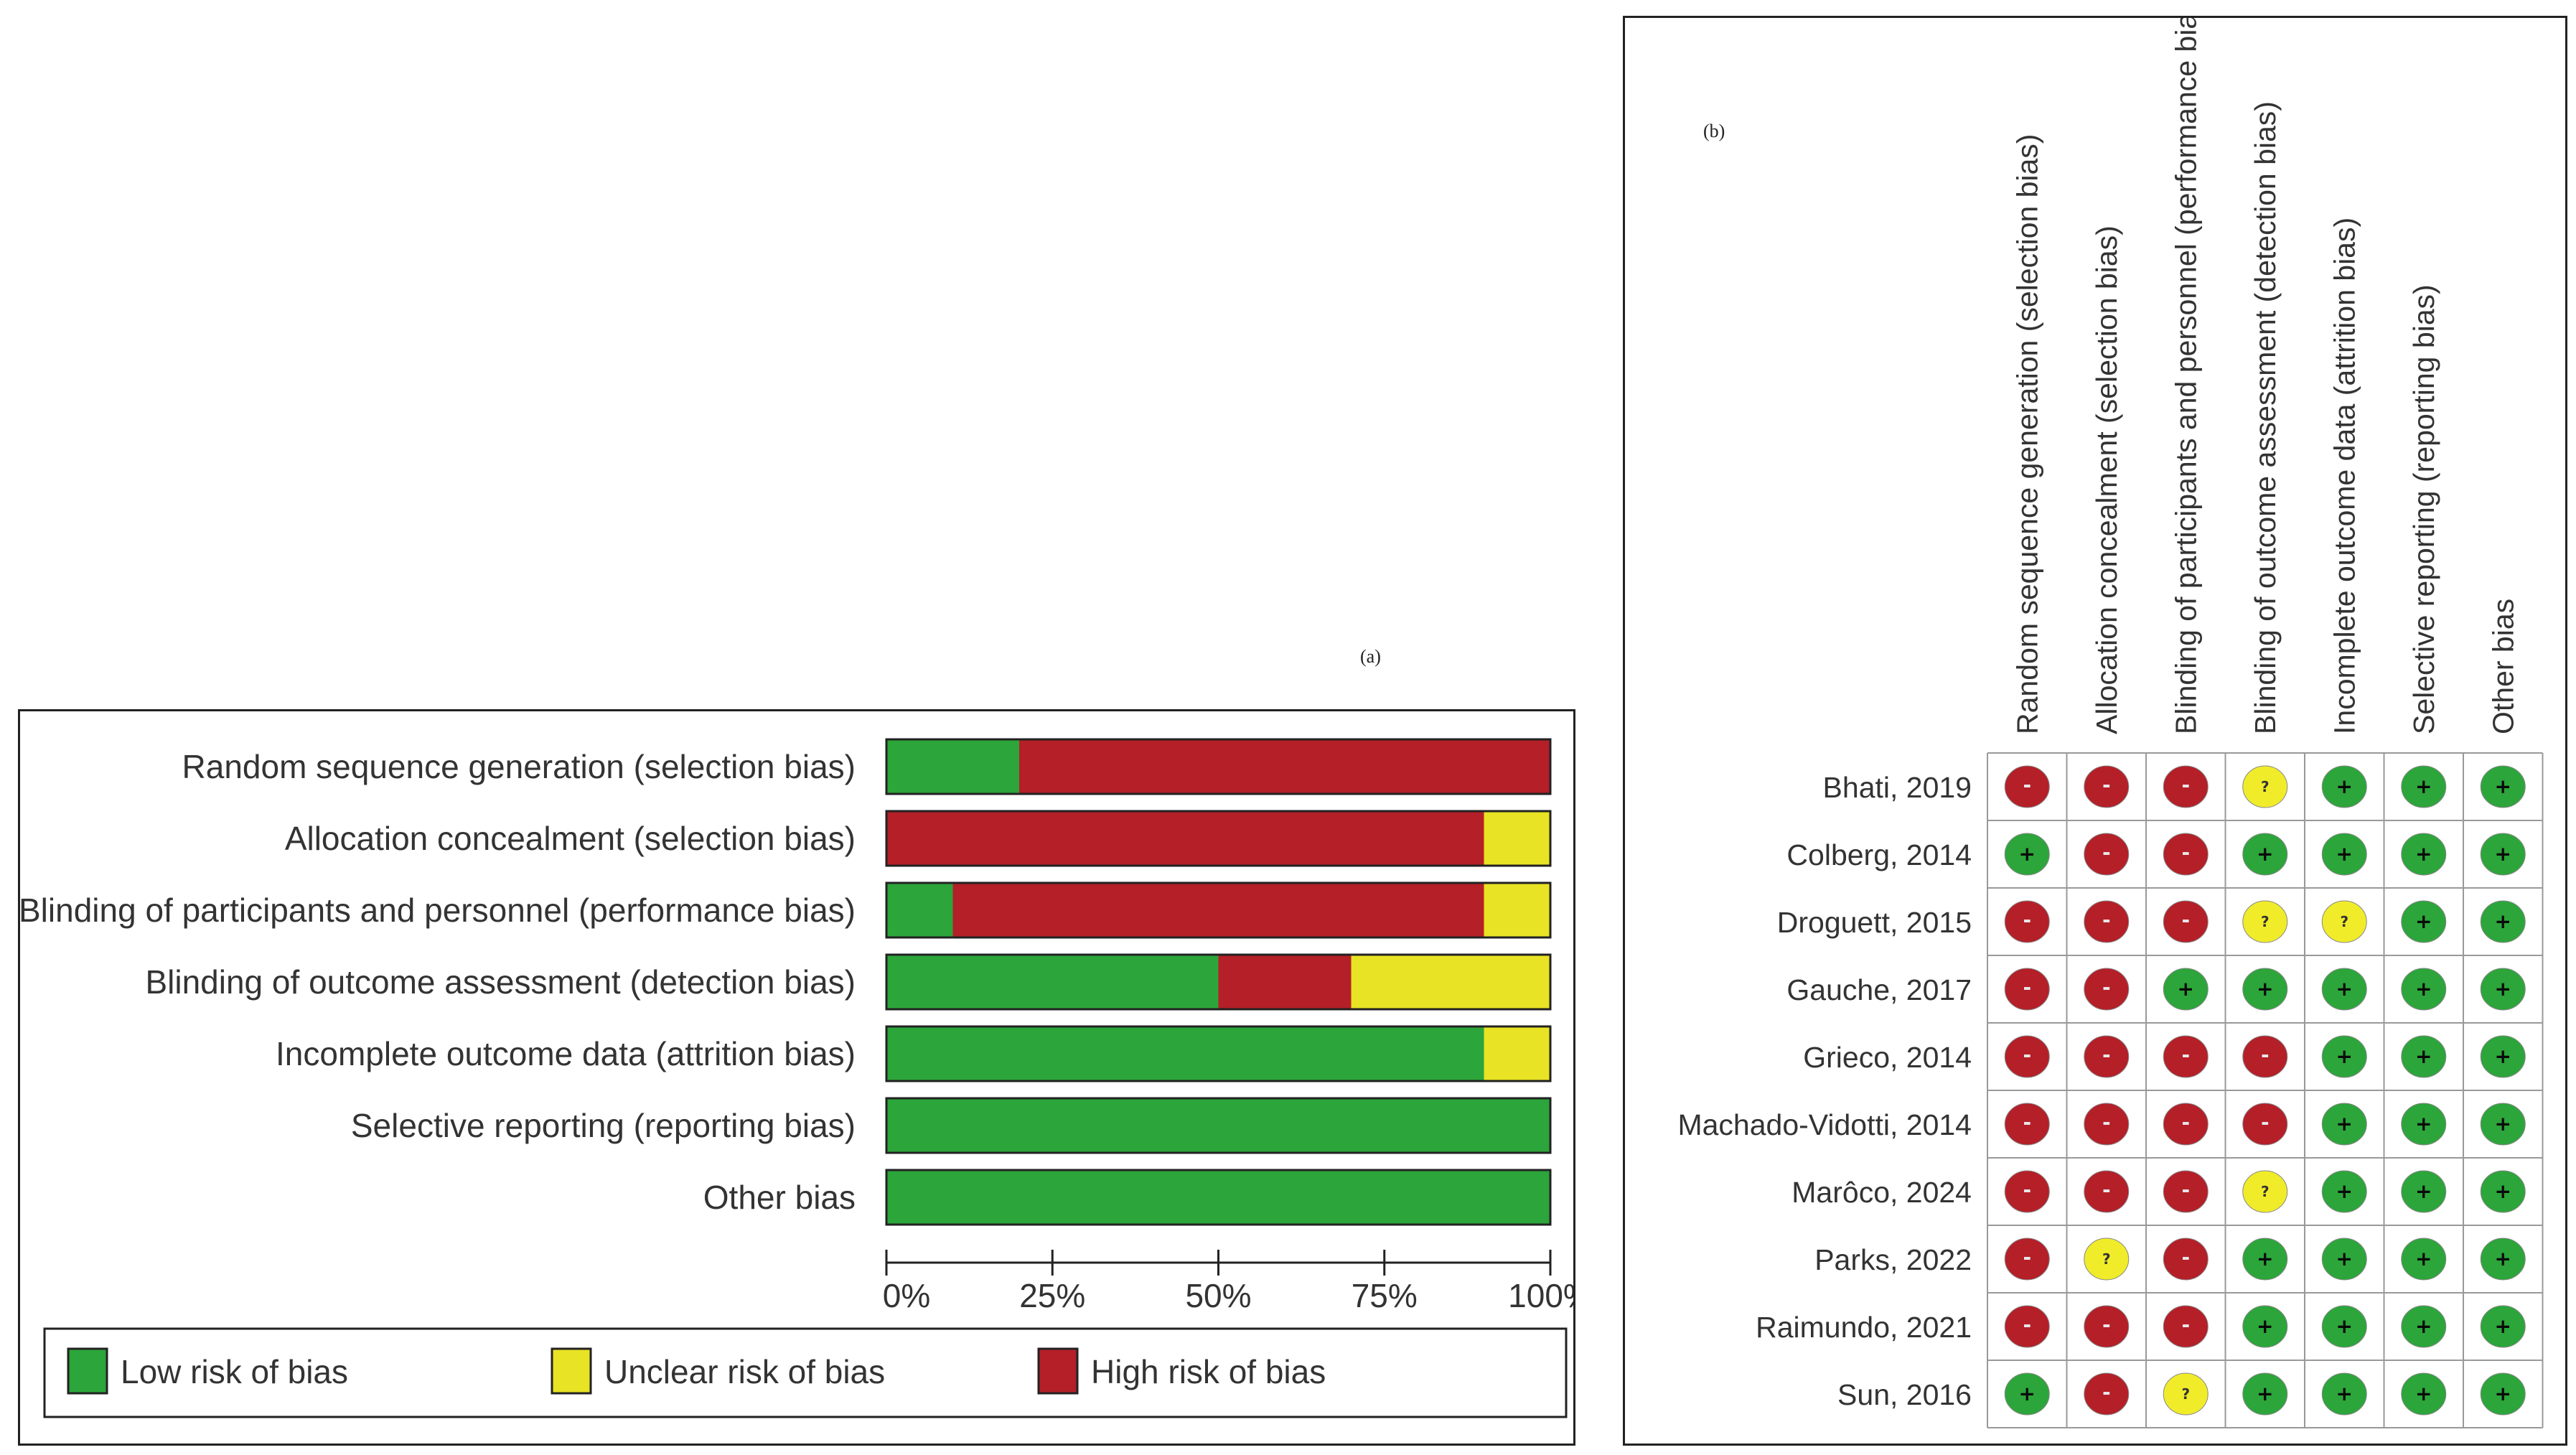 This screenshot has height=1455, width=2576. Describe the element at coordinates (2345, 475) in the screenshot. I see `column-header: Incomplete outcome data (attrition bias)` at that location.